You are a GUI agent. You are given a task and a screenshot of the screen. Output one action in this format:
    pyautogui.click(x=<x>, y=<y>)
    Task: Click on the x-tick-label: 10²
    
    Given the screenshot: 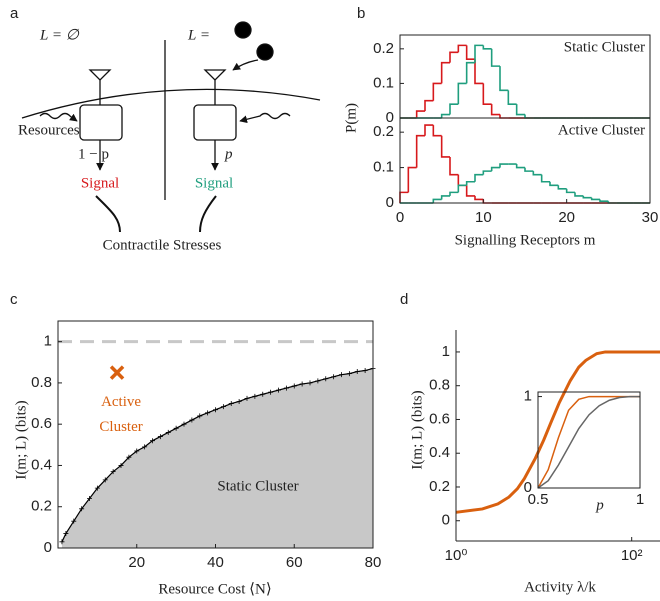 What is the action you would take?
    pyautogui.click(x=632, y=555)
    